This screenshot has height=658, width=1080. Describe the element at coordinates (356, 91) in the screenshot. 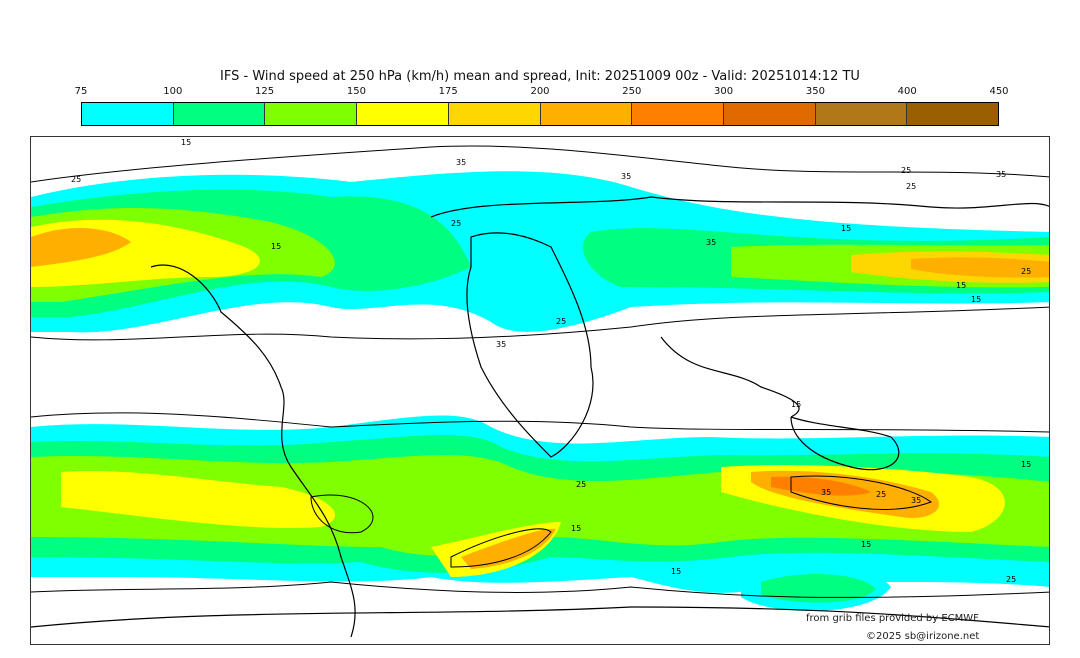

I see `colorbar-tick: 150` at that location.